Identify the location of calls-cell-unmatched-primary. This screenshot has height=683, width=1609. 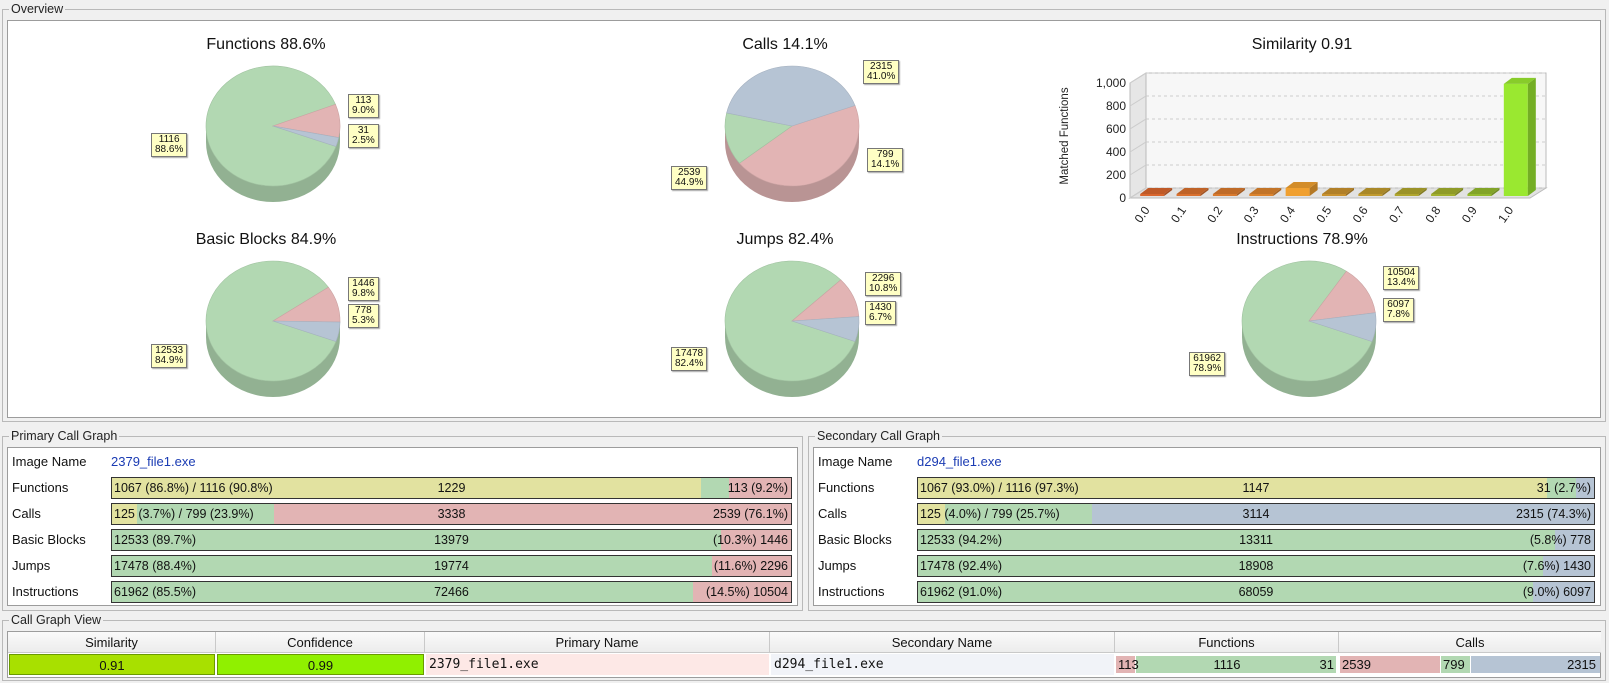
(1390, 664).